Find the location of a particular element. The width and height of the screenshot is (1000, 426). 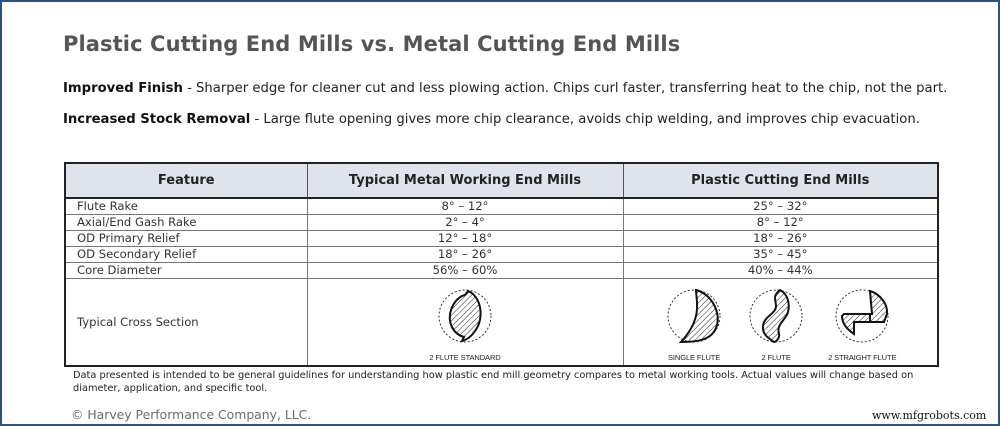

watermark: www.mfgrobots.com is located at coordinates (929, 415).